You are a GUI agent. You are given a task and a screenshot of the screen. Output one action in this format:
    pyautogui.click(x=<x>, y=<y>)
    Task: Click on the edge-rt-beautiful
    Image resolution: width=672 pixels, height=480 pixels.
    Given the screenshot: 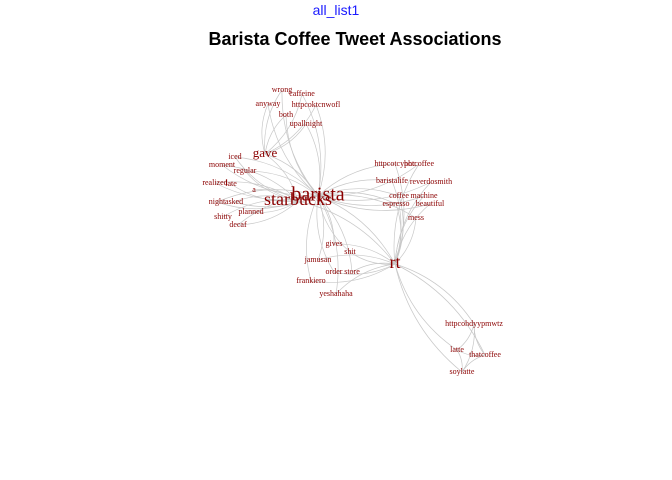 What is the action you would take?
    pyautogui.click(x=412, y=234)
    